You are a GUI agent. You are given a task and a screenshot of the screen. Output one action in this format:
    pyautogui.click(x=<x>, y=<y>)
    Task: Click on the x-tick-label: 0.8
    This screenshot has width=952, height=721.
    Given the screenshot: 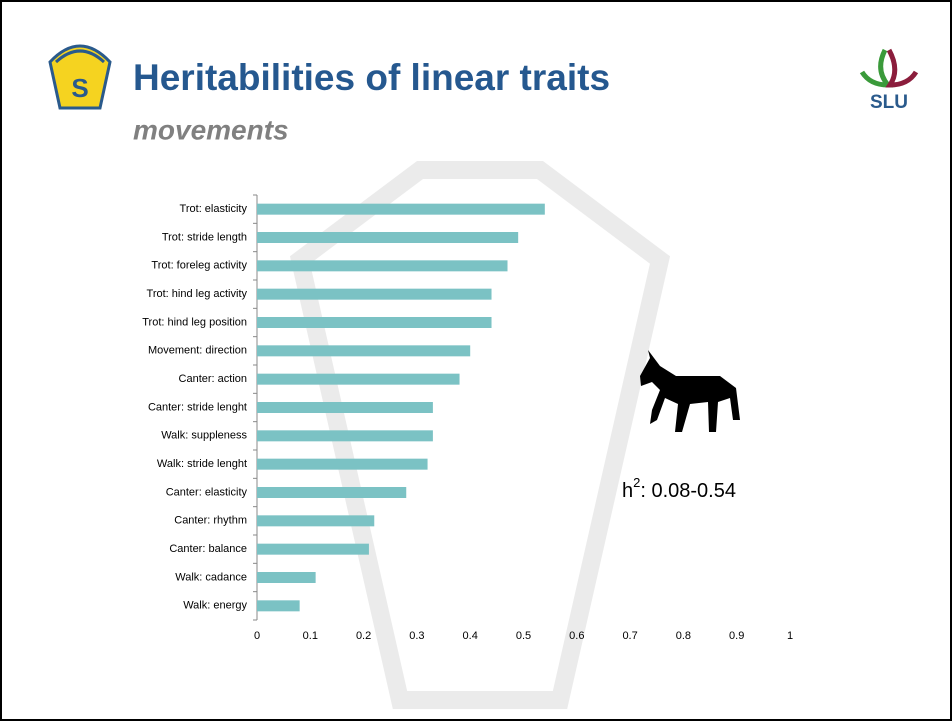 What is the action you would take?
    pyautogui.click(x=683, y=636)
    